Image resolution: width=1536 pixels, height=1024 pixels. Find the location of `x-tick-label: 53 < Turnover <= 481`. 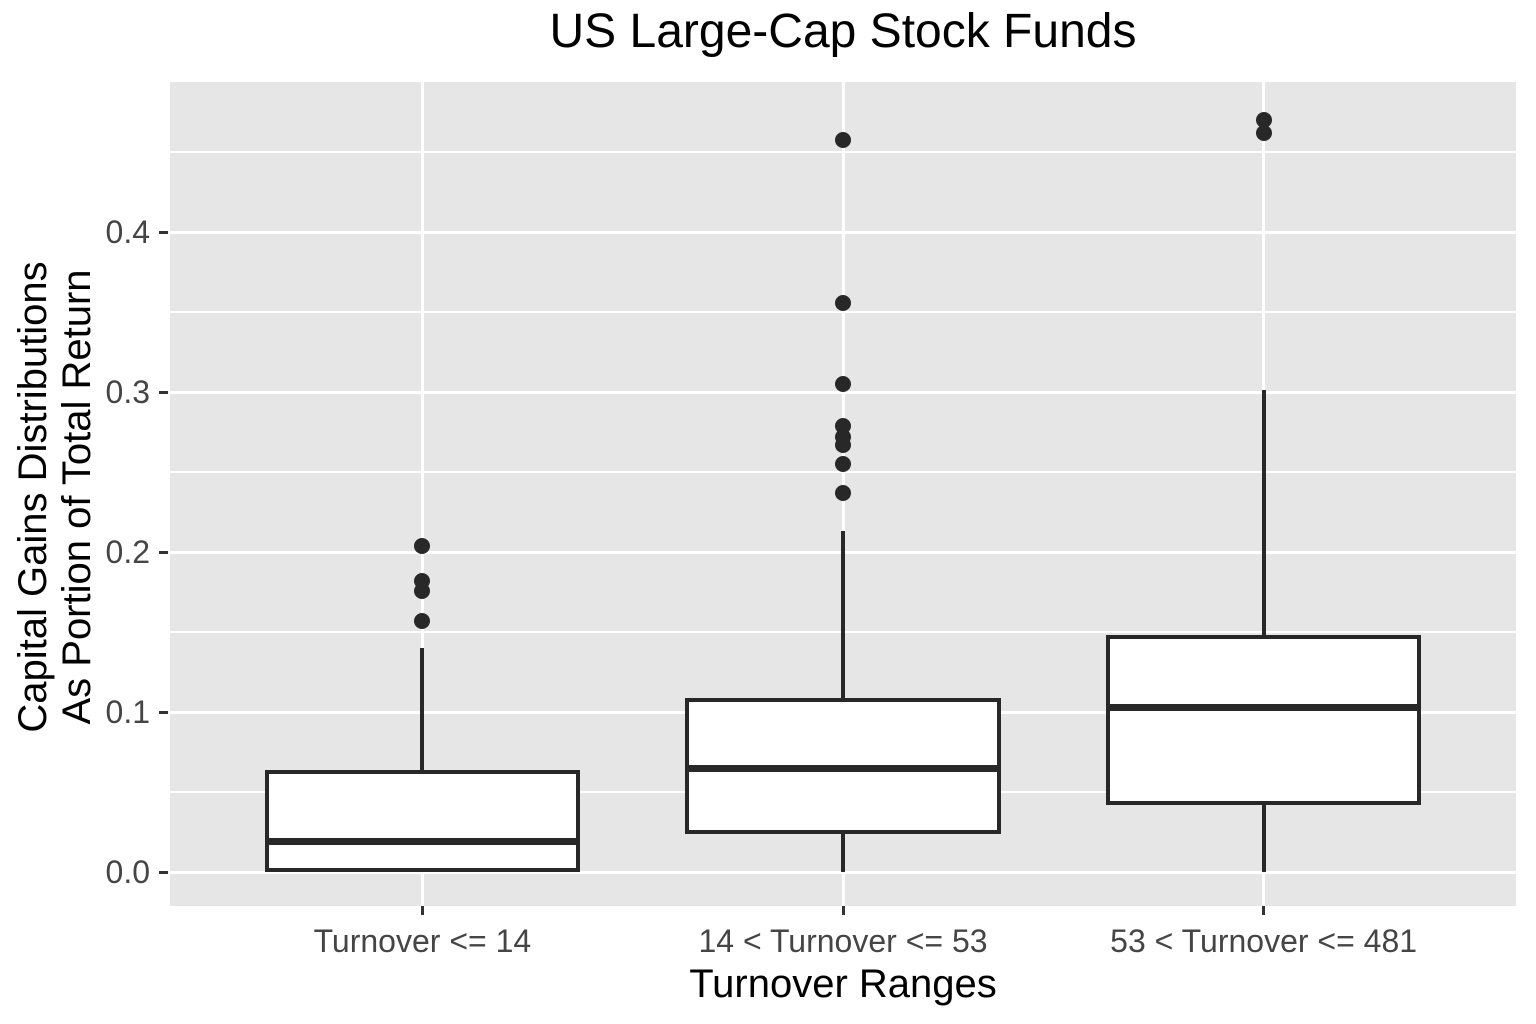

x-tick-label: 53 < Turnover <= 481 is located at coordinates (1264, 941).